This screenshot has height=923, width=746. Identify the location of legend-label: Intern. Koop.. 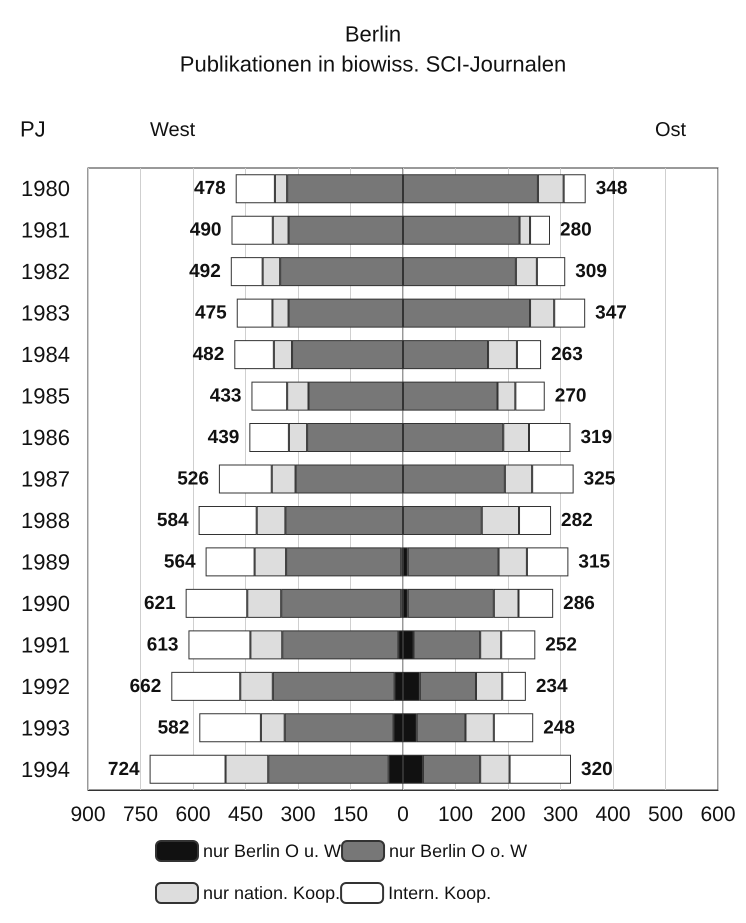
(440, 893).